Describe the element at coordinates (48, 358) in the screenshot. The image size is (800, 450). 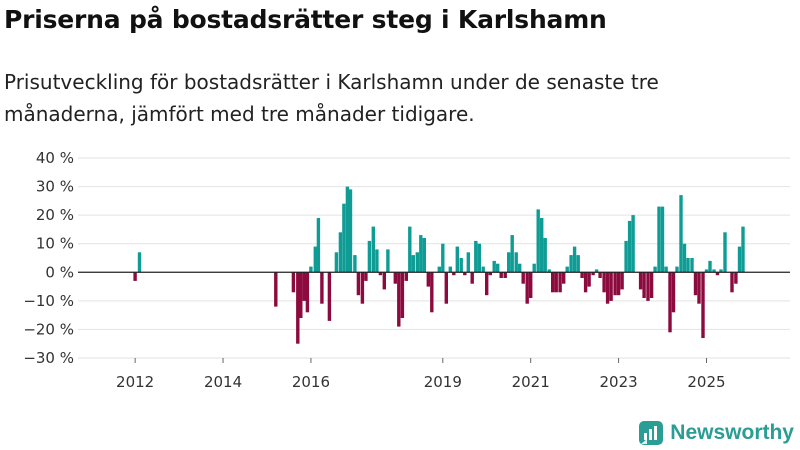
I see `y-tick-label: −30 %` at that location.